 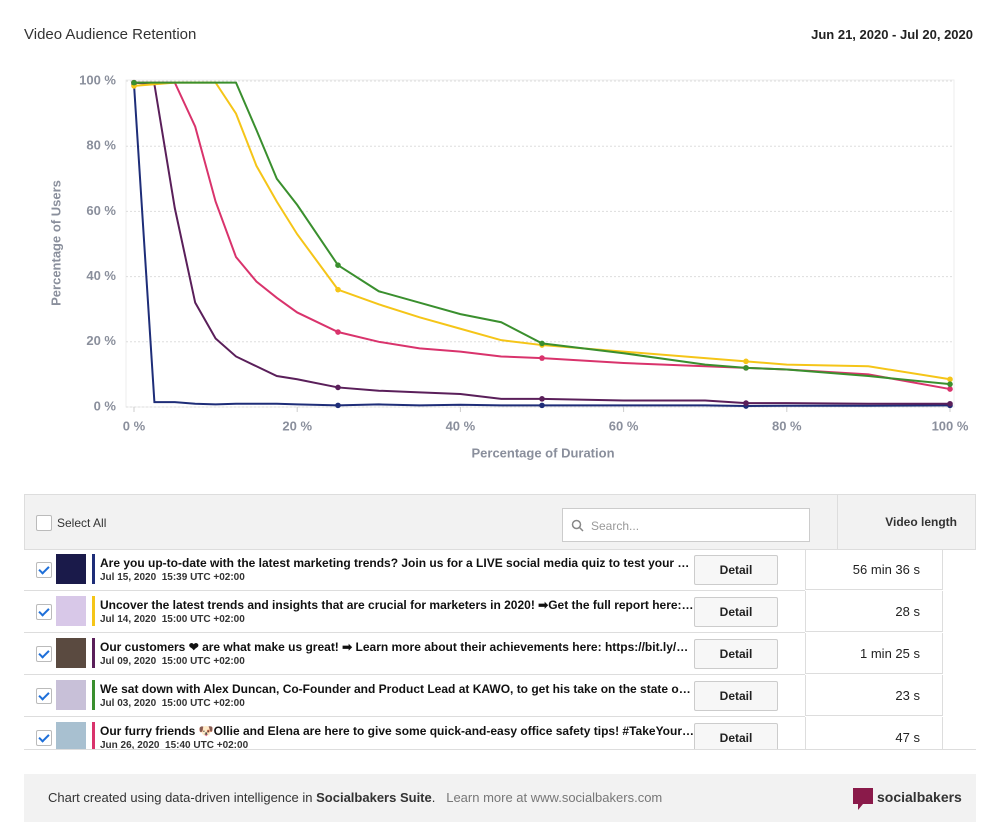 What do you see at coordinates (101, 210) in the screenshot?
I see `y-tick-label: 60 %` at bounding box center [101, 210].